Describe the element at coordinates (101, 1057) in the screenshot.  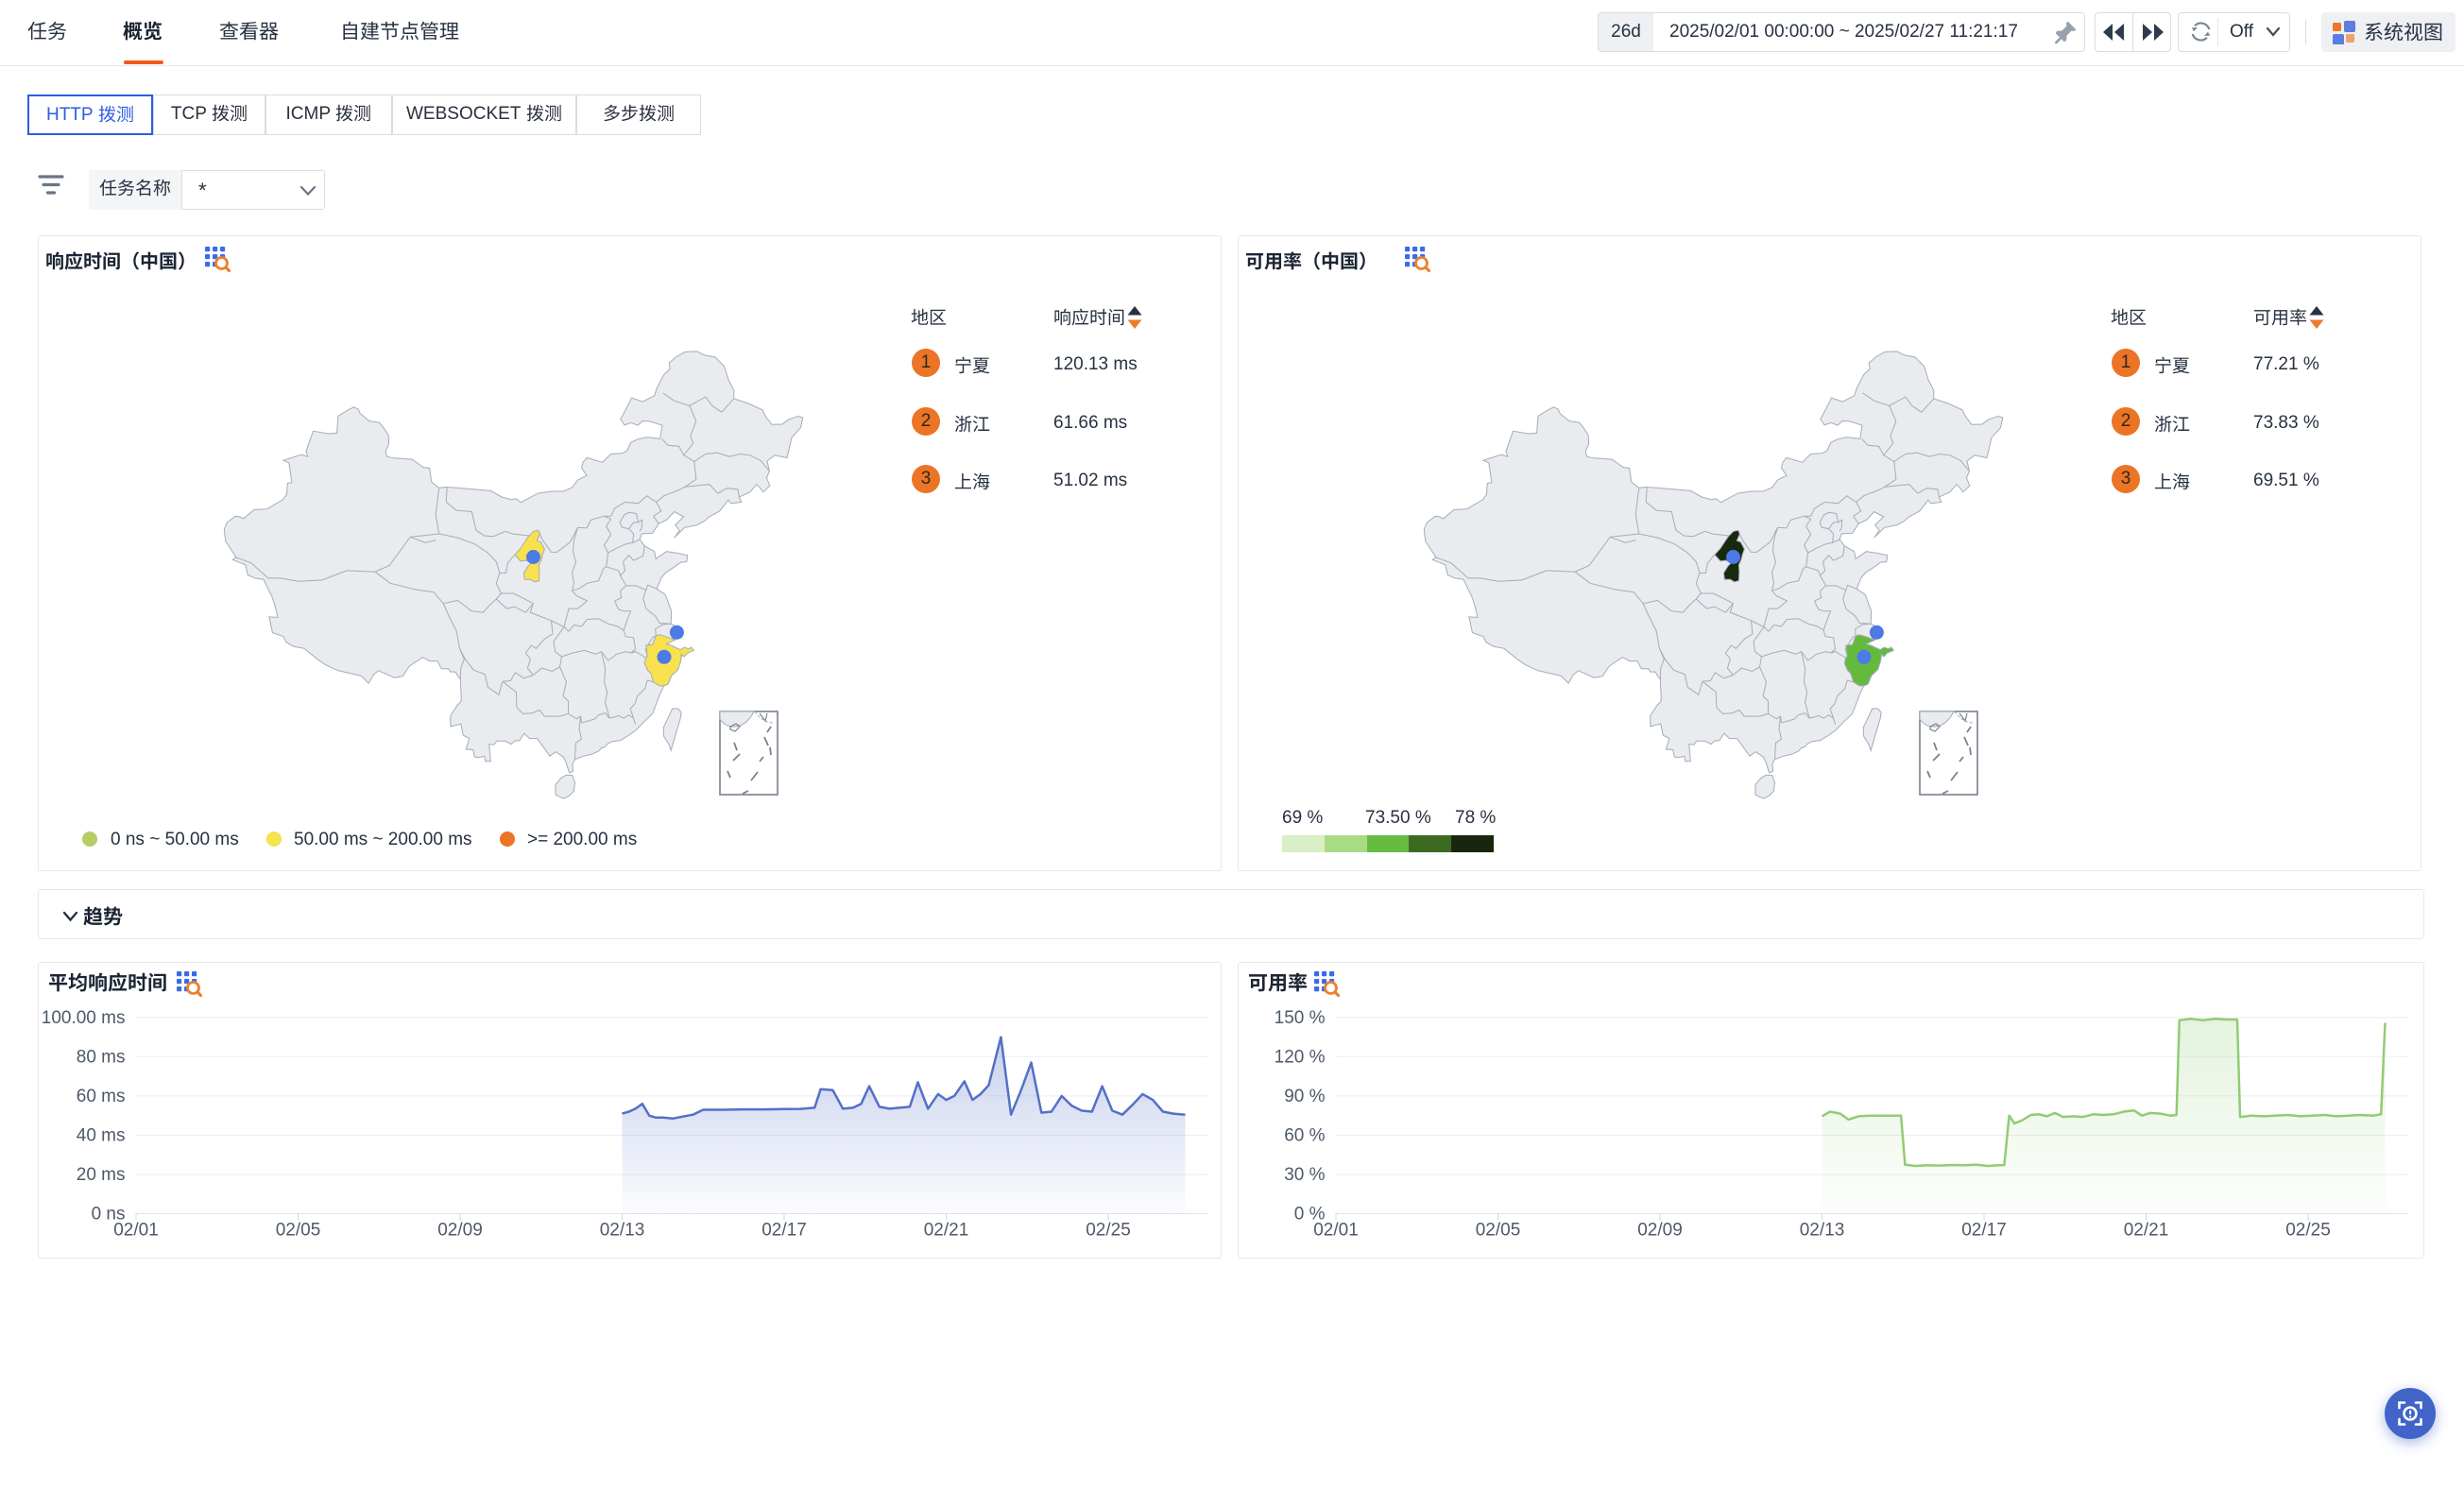
I see `svg-text: 80 ms` at that location.